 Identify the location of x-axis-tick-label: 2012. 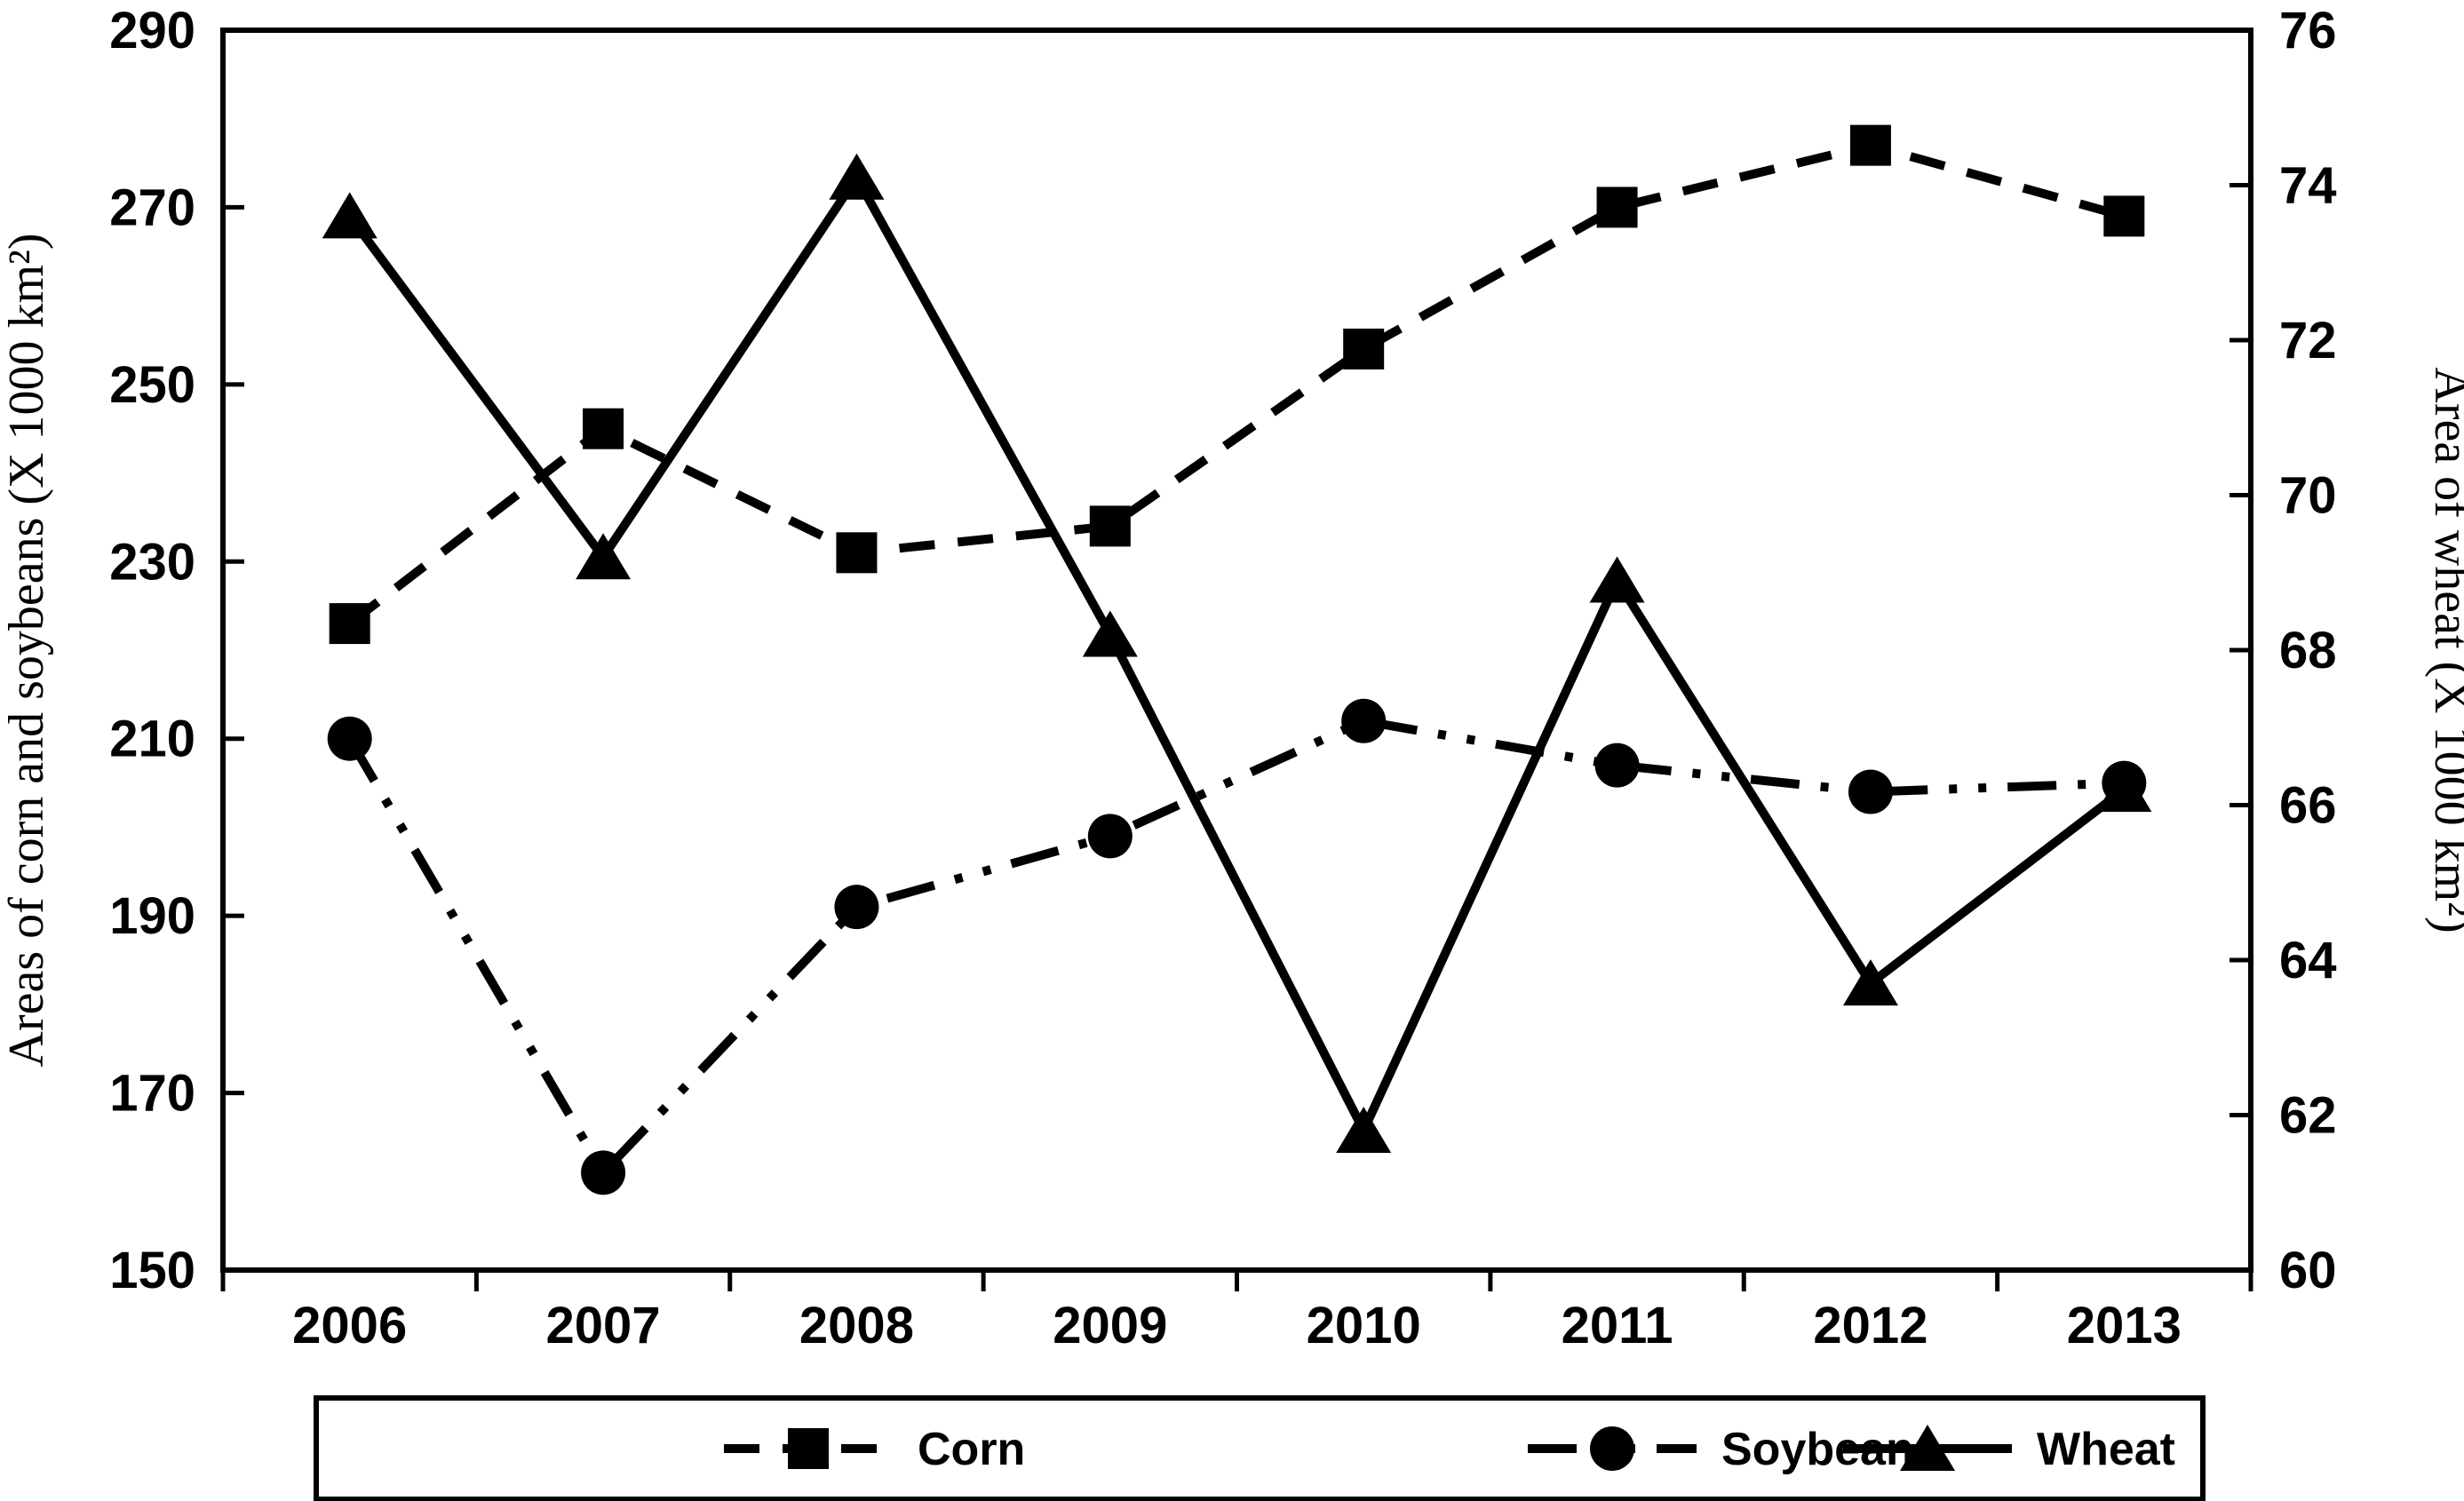
(1870, 1325).